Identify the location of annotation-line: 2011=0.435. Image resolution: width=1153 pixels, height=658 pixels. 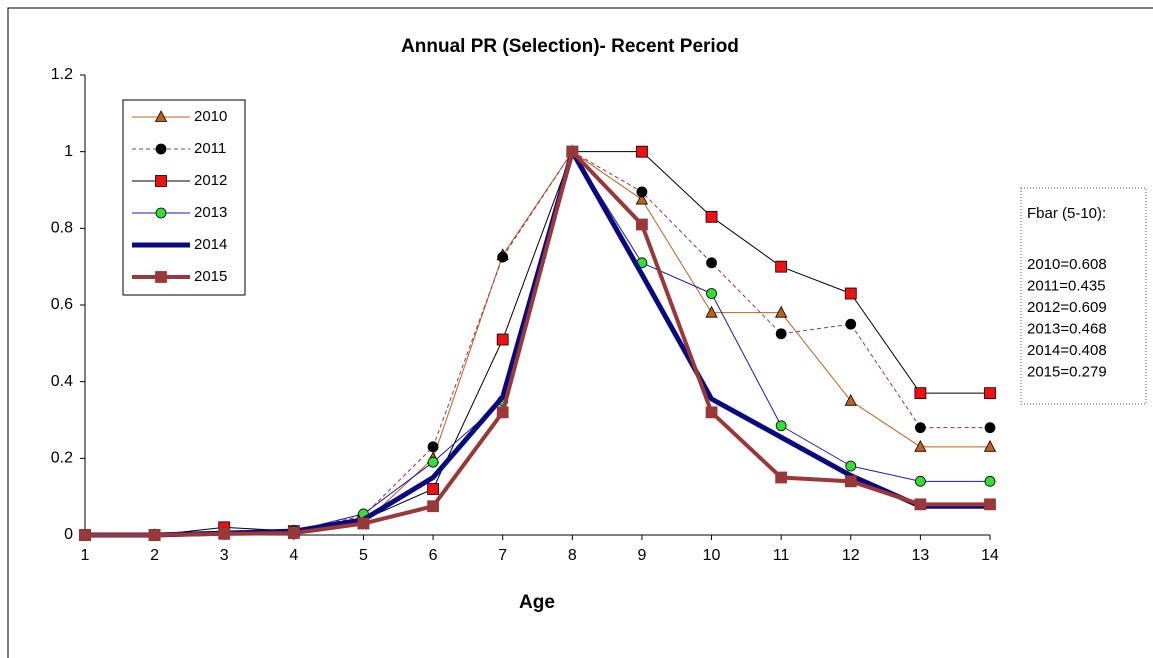
(1066, 285).